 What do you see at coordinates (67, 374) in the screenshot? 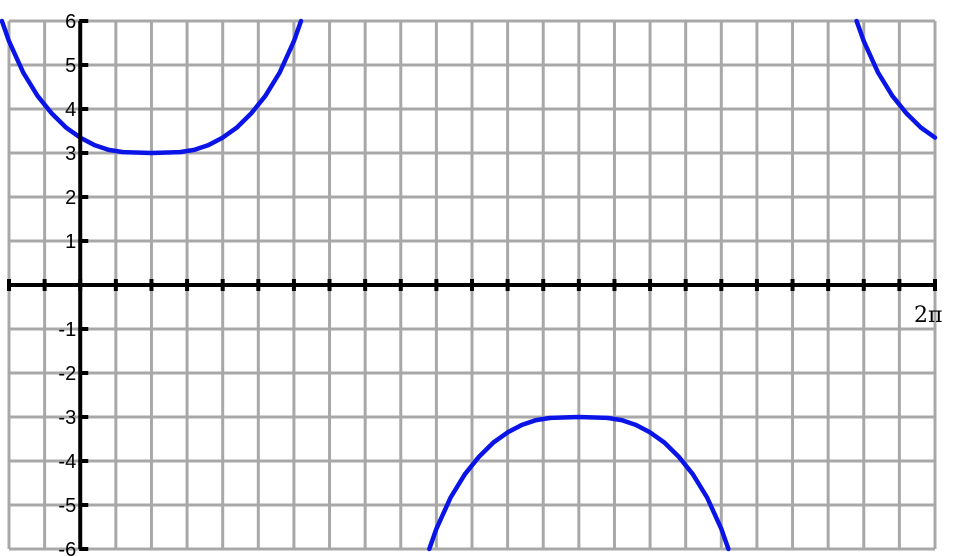
I see `y-tick-label: -2` at bounding box center [67, 374].